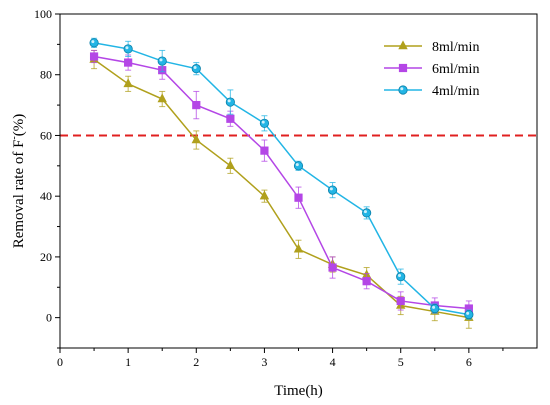 The image size is (550, 405). I want to click on x-tick-label: 3, so click(264, 362).